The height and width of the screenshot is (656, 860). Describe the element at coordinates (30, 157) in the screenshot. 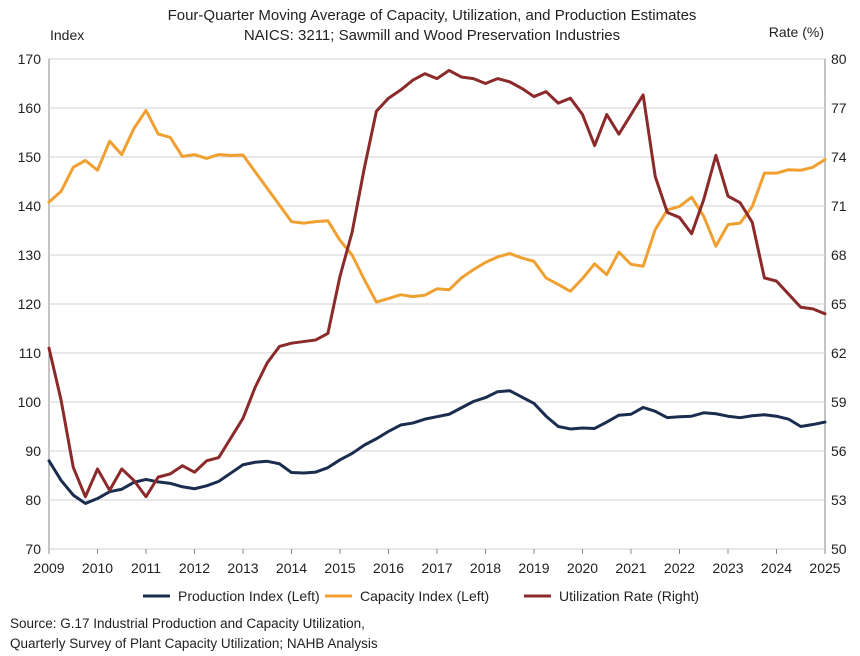

I see `left-tick-label: 150` at that location.